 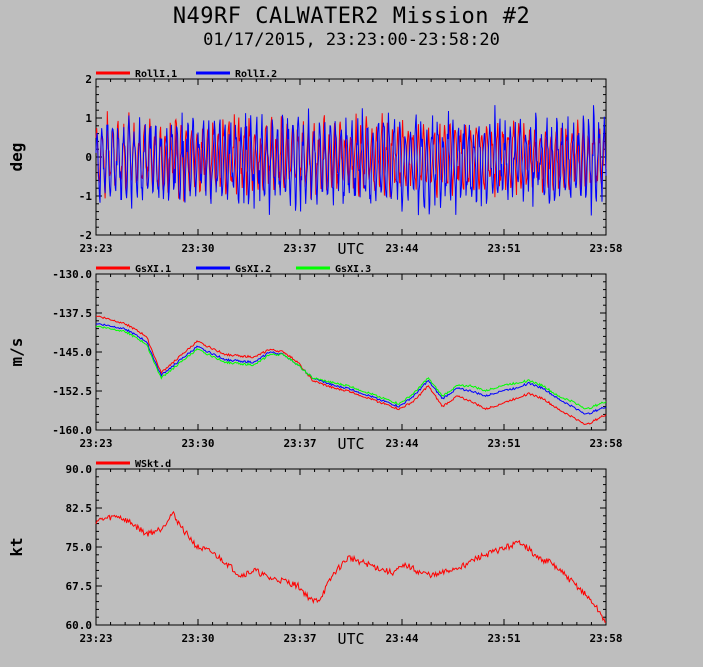 What do you see at coordinates (79, 508) in the screenshot?
I see `y-tick-label: 82.5` at bounding box center [79, 508].